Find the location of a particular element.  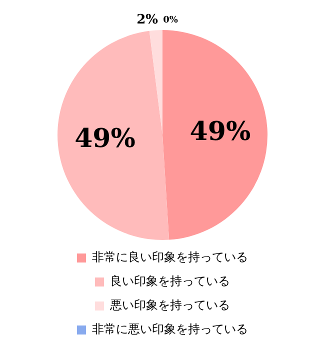

legend-label: 非常に良い印象を持っている is located at coordinates (170, 257).